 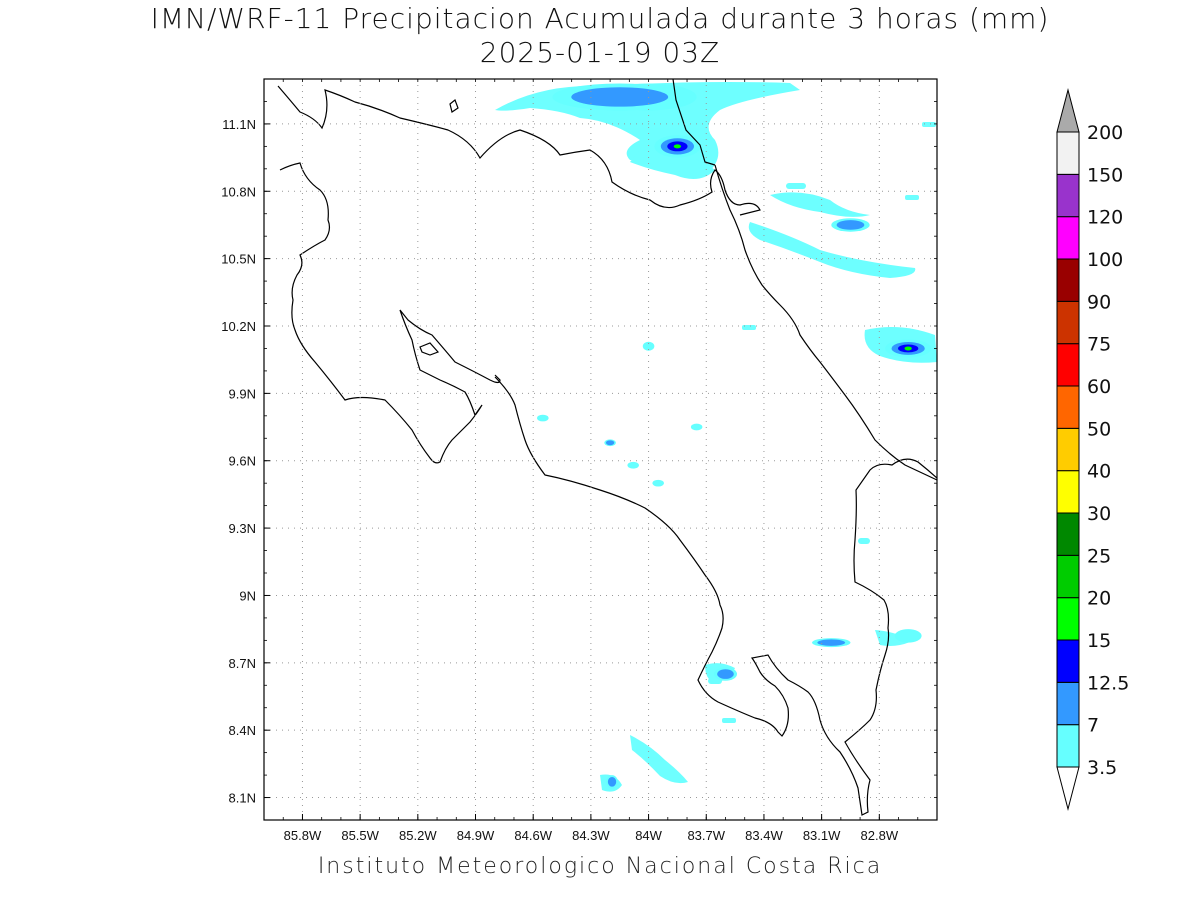 I want to click on colorbar-label: 25, so click(x=1099, y=556).